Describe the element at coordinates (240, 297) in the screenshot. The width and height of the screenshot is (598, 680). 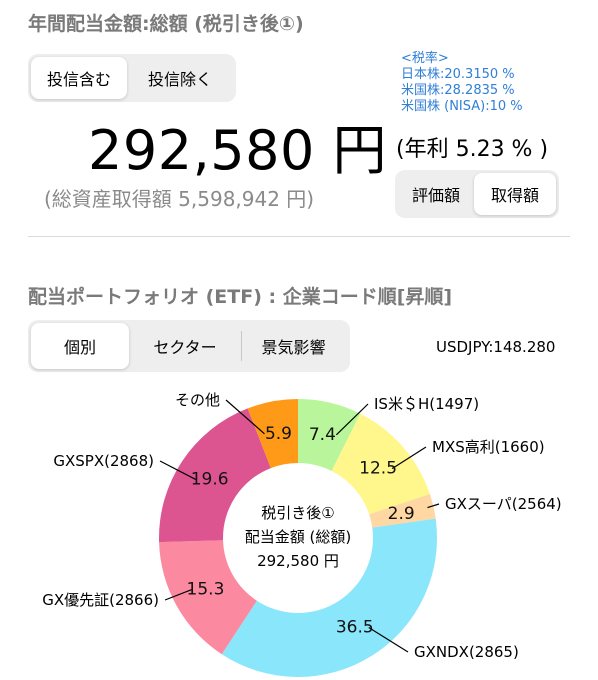
I see `portfolio-title: 配当ポートフォリオ (ETF) : 企業コード順[昇順]` at that location.